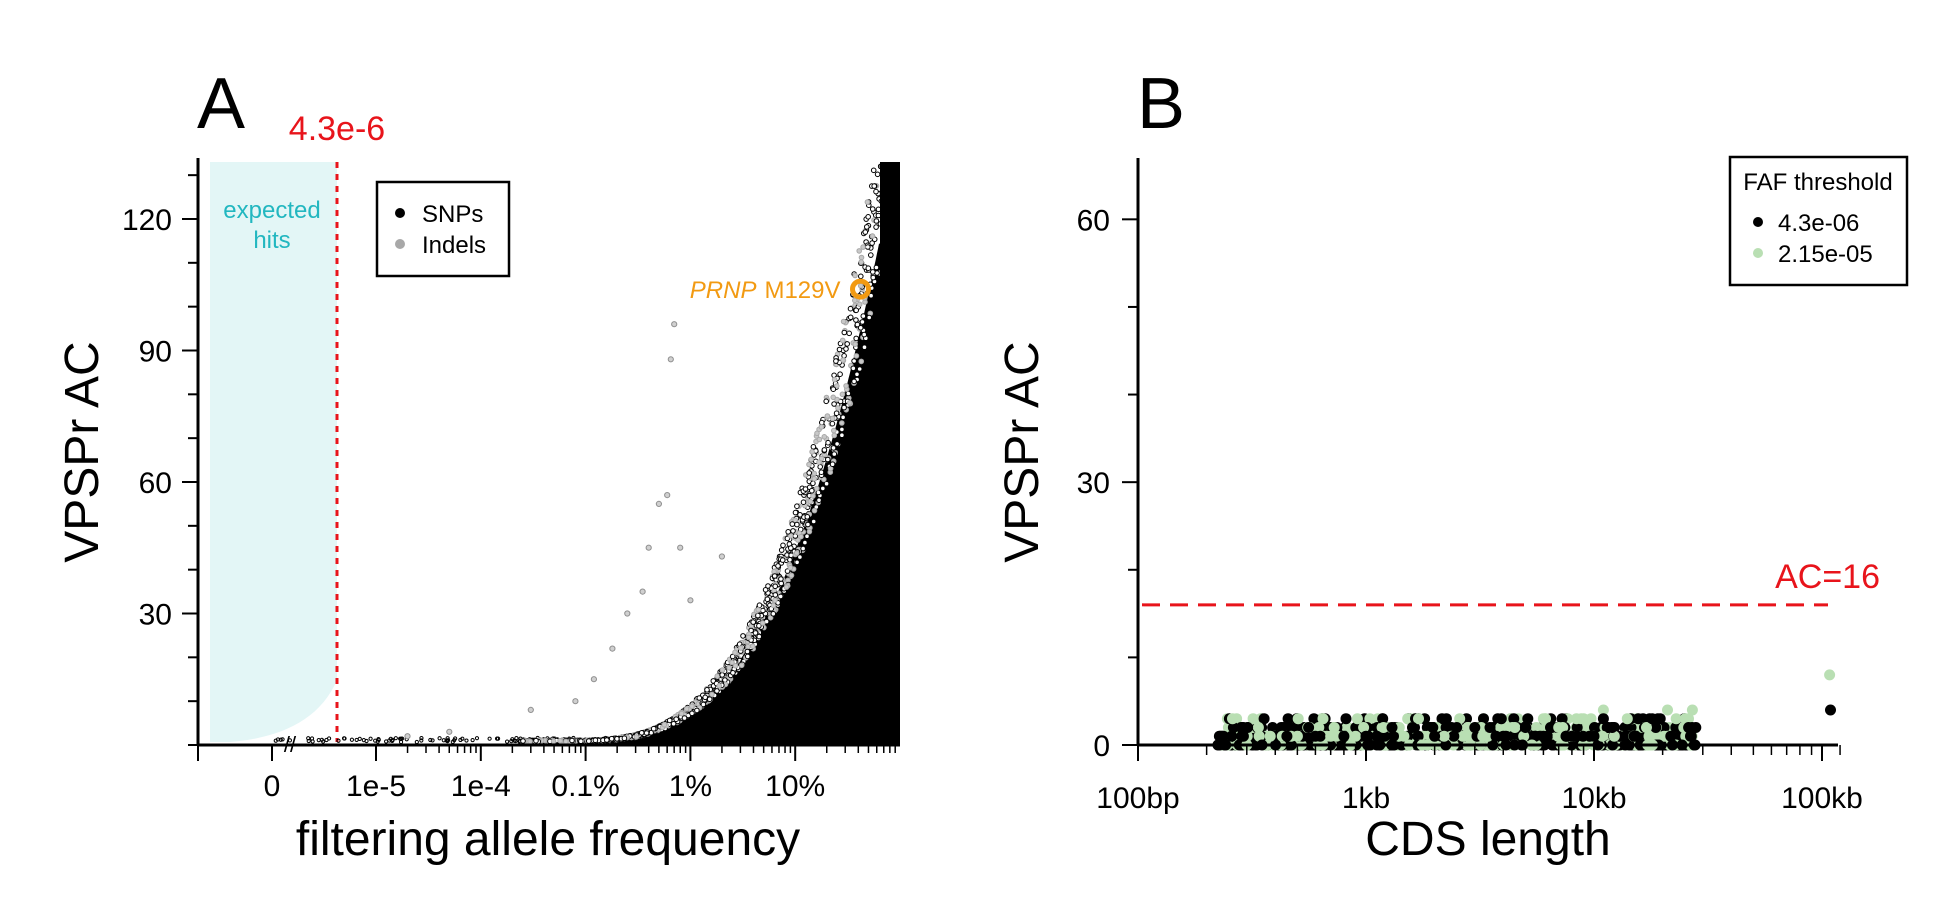 This screenshot has width=1950, height=900. Describe the element at coordinates (160, 460) in the screenshot. I see `panel-a-y-ticks: 30 60 90 120` at that location.